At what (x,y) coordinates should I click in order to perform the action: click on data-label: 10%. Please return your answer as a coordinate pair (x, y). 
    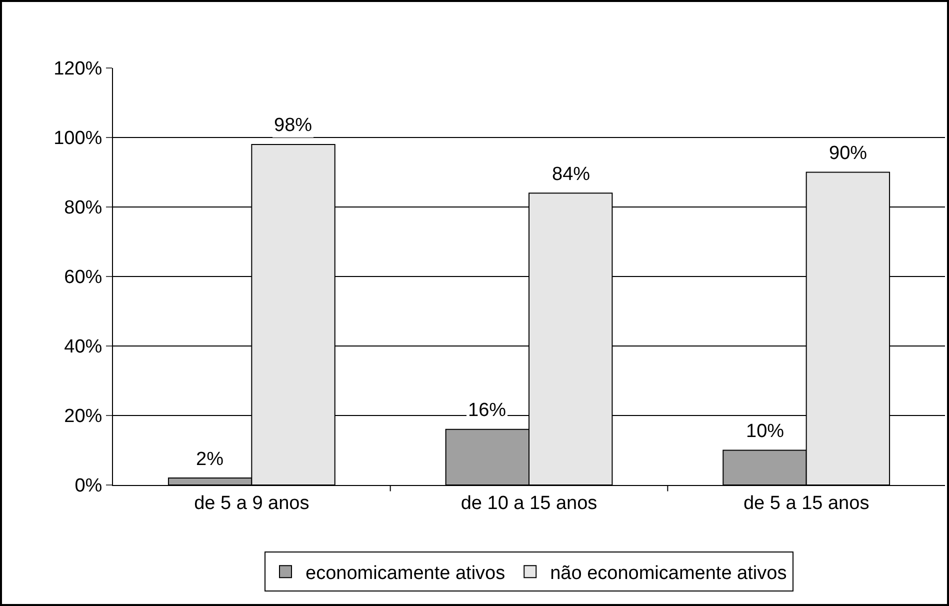
    Looking at the image, I should click on (765, 431).